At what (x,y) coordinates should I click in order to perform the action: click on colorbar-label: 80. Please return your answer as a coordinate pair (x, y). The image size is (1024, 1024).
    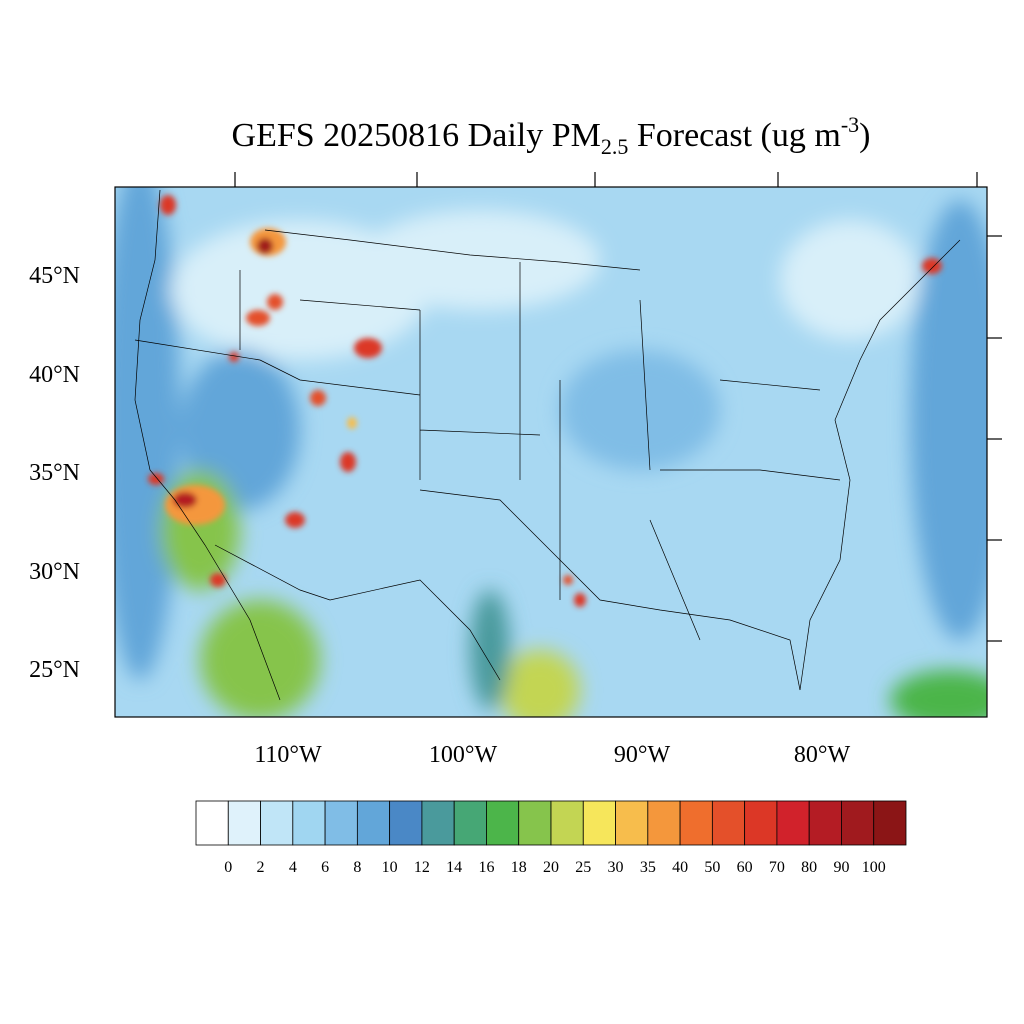
    Looking at the image, I should click on (809, 867).